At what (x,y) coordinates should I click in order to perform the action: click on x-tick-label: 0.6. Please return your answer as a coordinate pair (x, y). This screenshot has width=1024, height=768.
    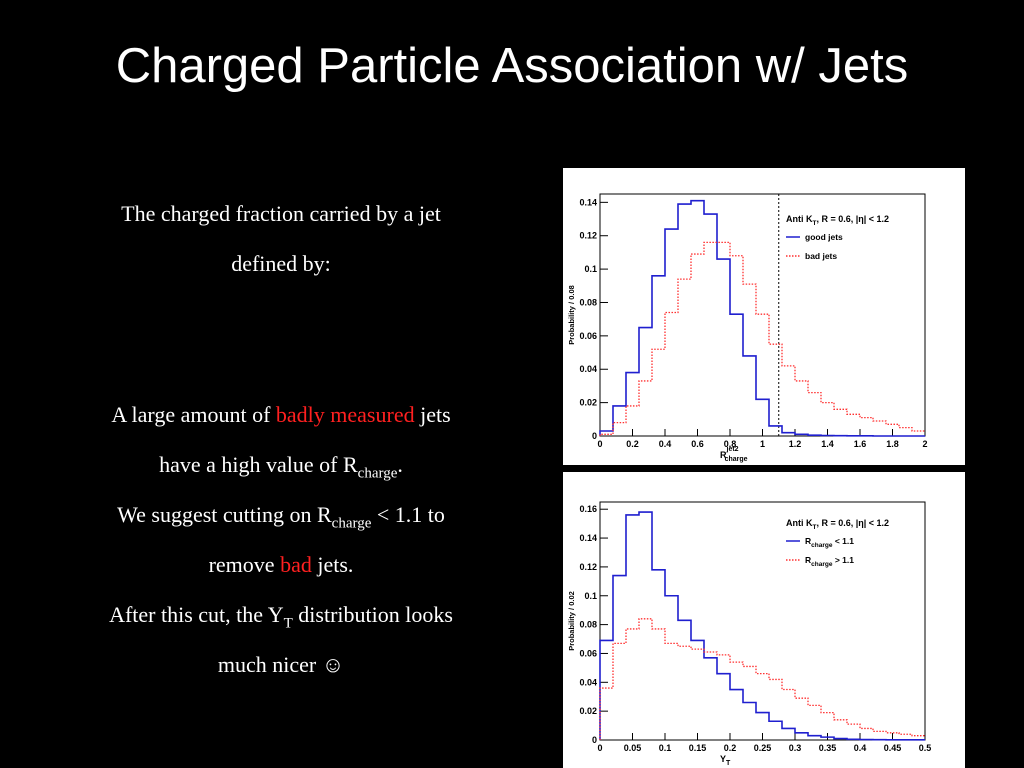
    Looking at the image, I should click on (697, 444).